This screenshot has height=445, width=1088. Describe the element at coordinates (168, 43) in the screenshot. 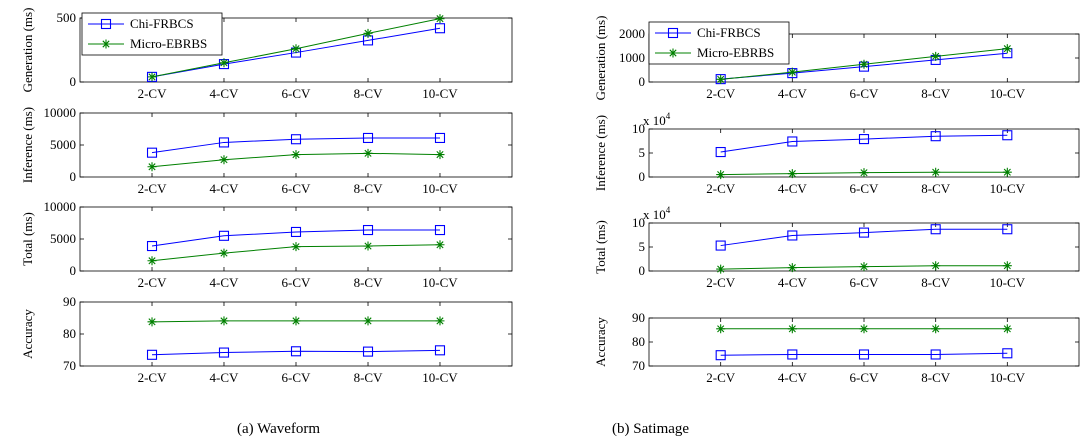

I see `legend-label: Micro-EBRBS` at that location.